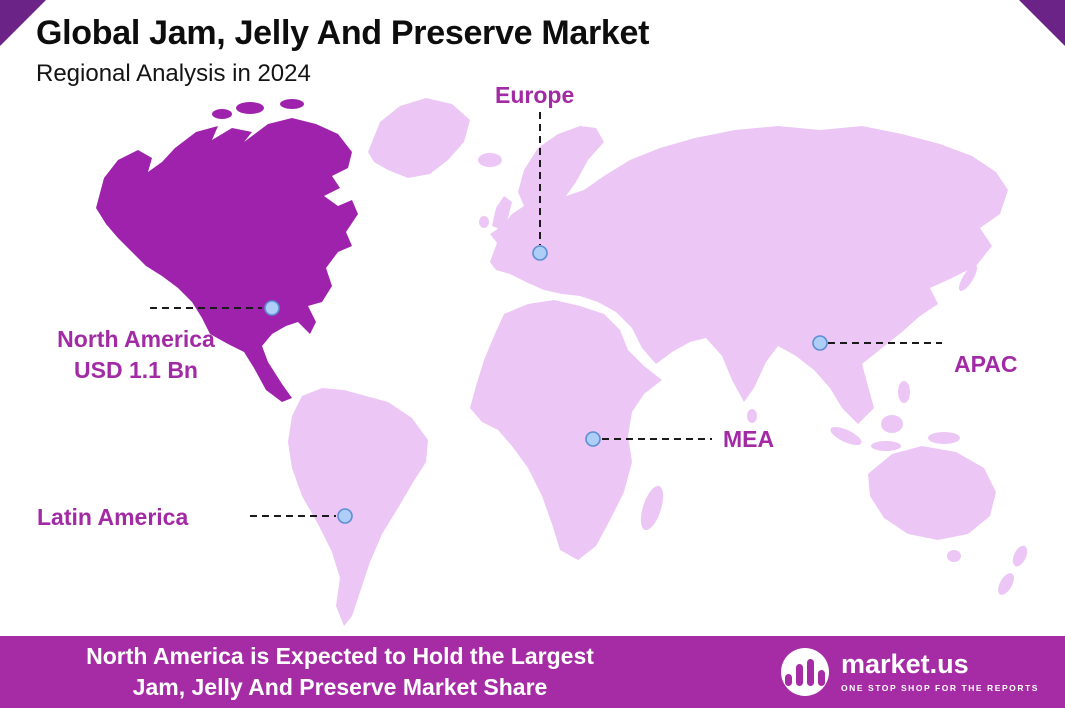 Image resolution: width=1065 pixels, height=708 pixels. Describe the element at coordinates (136, 370) in the screenshot. I see `region-value-north-america: USD 1.1 Bn` at that location.